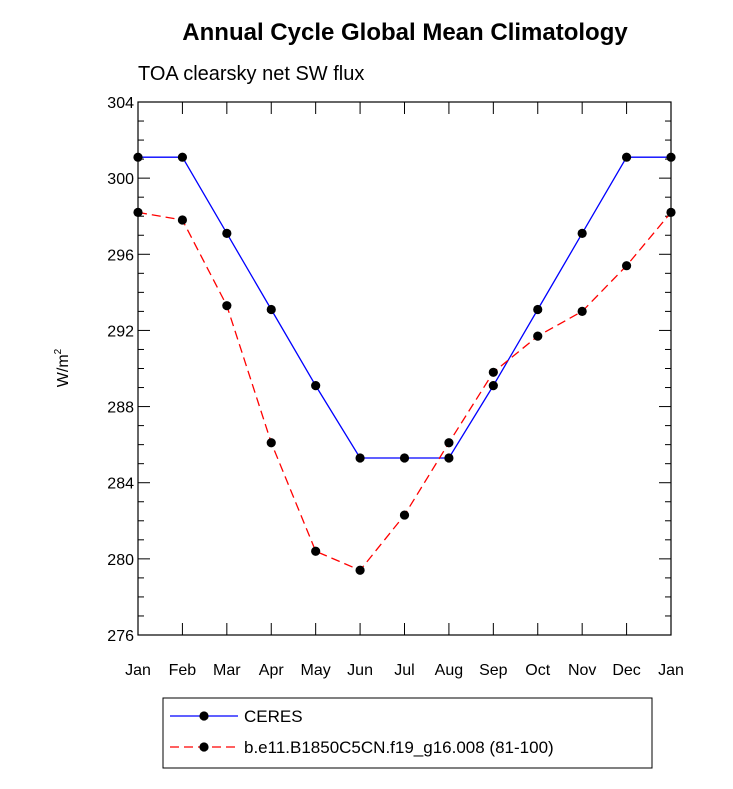 The width and height of the screenshot is (733, 789). I want to click on x-tick-label: Jun, so click(360, 670).